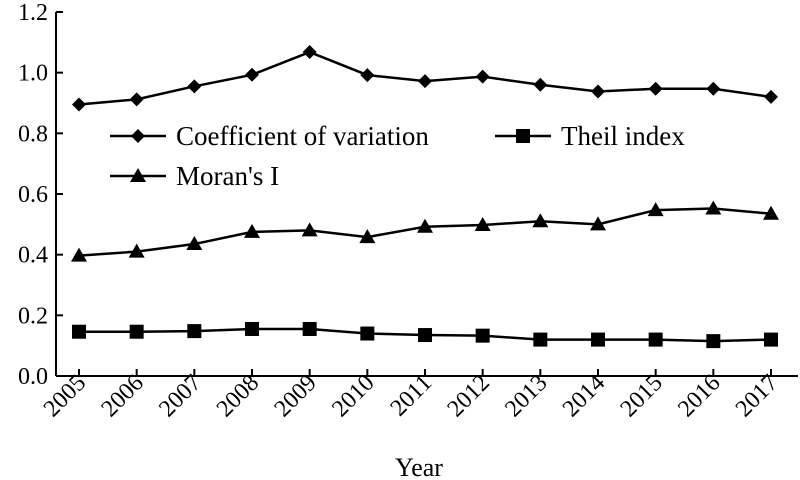 The width and height of the screenshot is (800, 480). What do you see at coordinates (296, 396) in the screenshot?
I see `x-tick-label: 2009` at bounding box center [296, 396].